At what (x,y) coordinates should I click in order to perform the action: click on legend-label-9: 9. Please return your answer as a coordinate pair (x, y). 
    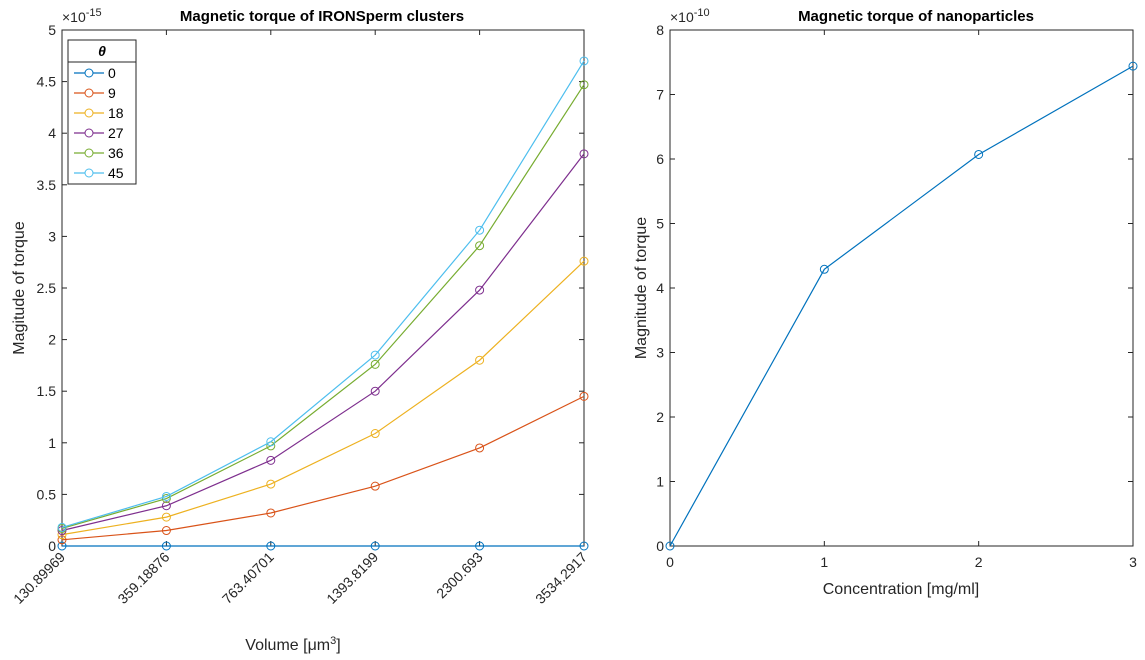
    Looking at the image, I should click on (112, 93).